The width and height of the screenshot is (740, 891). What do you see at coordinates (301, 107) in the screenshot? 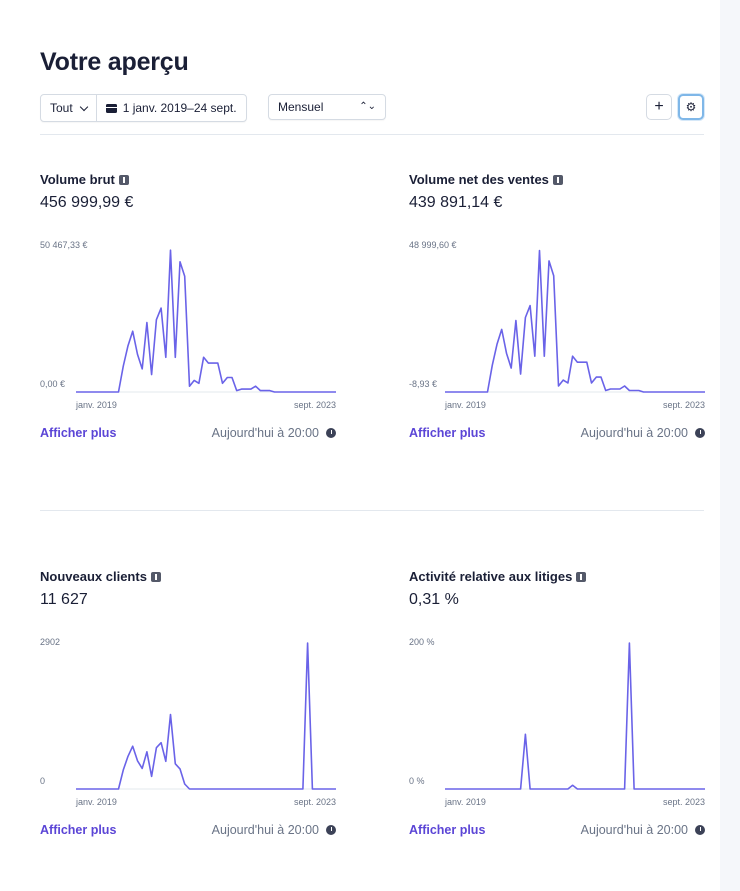
I see `interval-label: Mensuel` at bounding box center [301, 107].